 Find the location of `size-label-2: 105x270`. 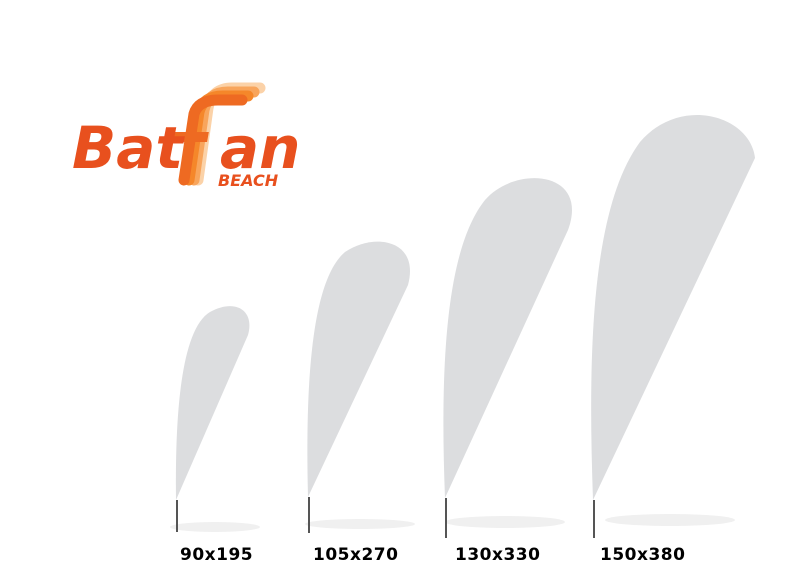

size-label-2: 105x270 is located at coordinates (356, 555).